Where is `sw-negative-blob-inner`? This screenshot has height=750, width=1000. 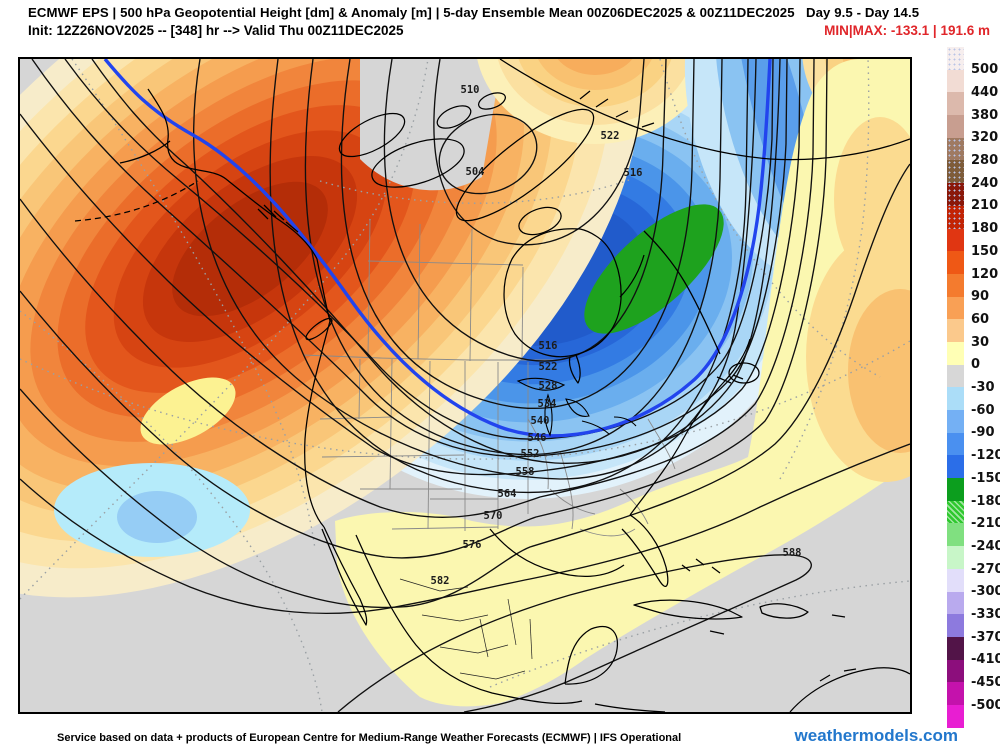
sw-negative-blob-inner is located at coordinates (157, 517).